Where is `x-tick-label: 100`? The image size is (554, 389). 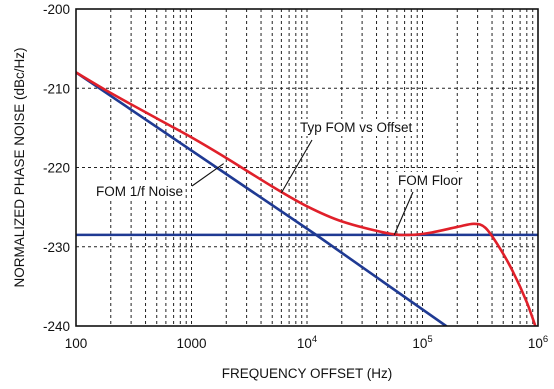 x-tick-label: 100 is located at coordinates (76, 343).